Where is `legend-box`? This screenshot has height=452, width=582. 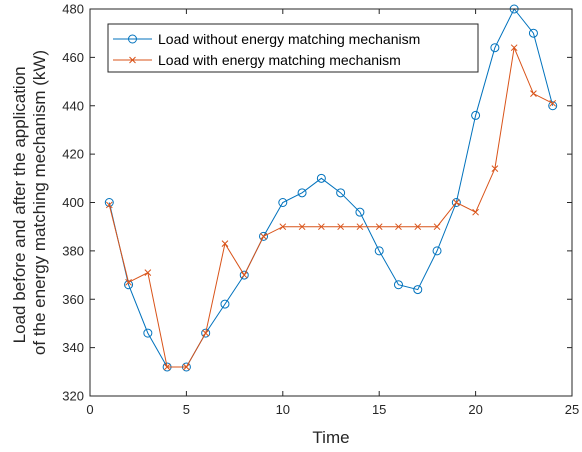
legend-box is located at coordinates (293, 48).